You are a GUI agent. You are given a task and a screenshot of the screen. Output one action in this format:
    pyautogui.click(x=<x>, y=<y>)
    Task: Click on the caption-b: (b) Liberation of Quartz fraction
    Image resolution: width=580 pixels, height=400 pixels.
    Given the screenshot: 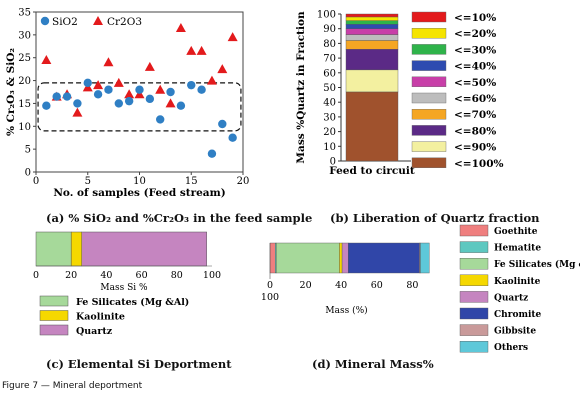 What is the action you would take?
    pyautogui.click(x=435, y=218)
    